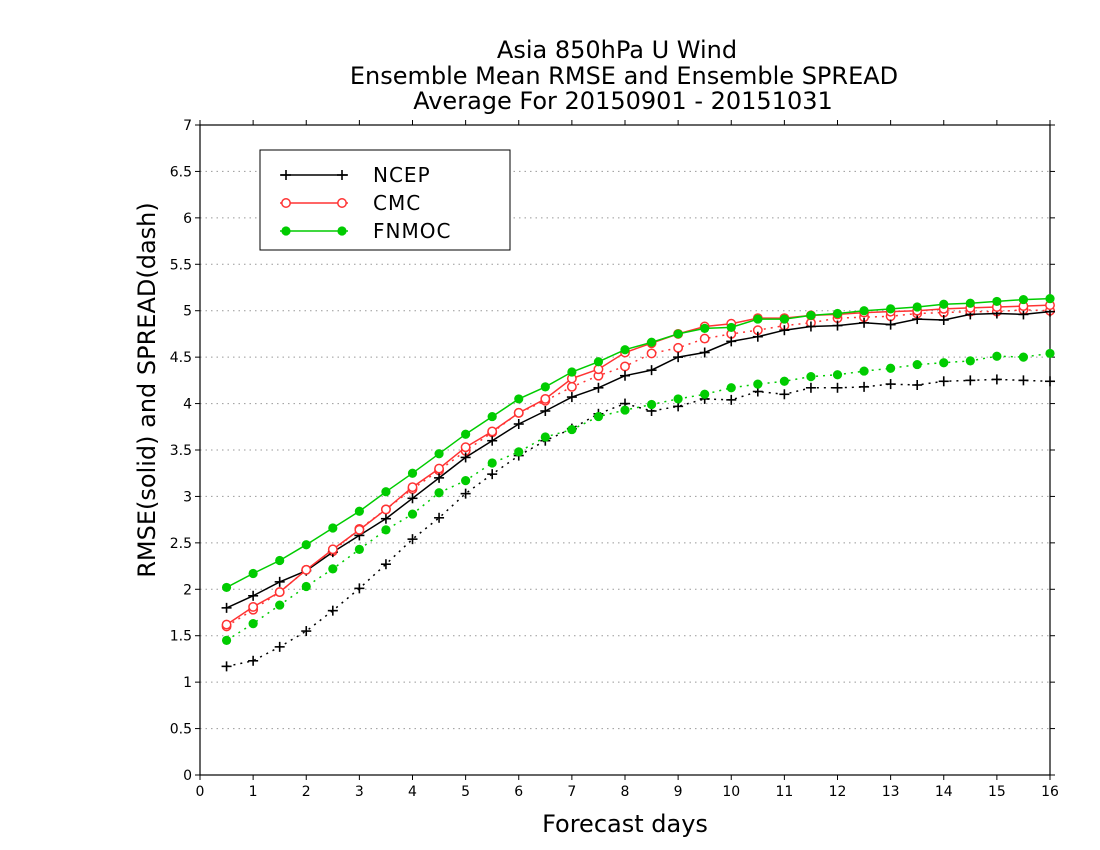  I want to click on x-tick-label: 7, so click(571, 792).